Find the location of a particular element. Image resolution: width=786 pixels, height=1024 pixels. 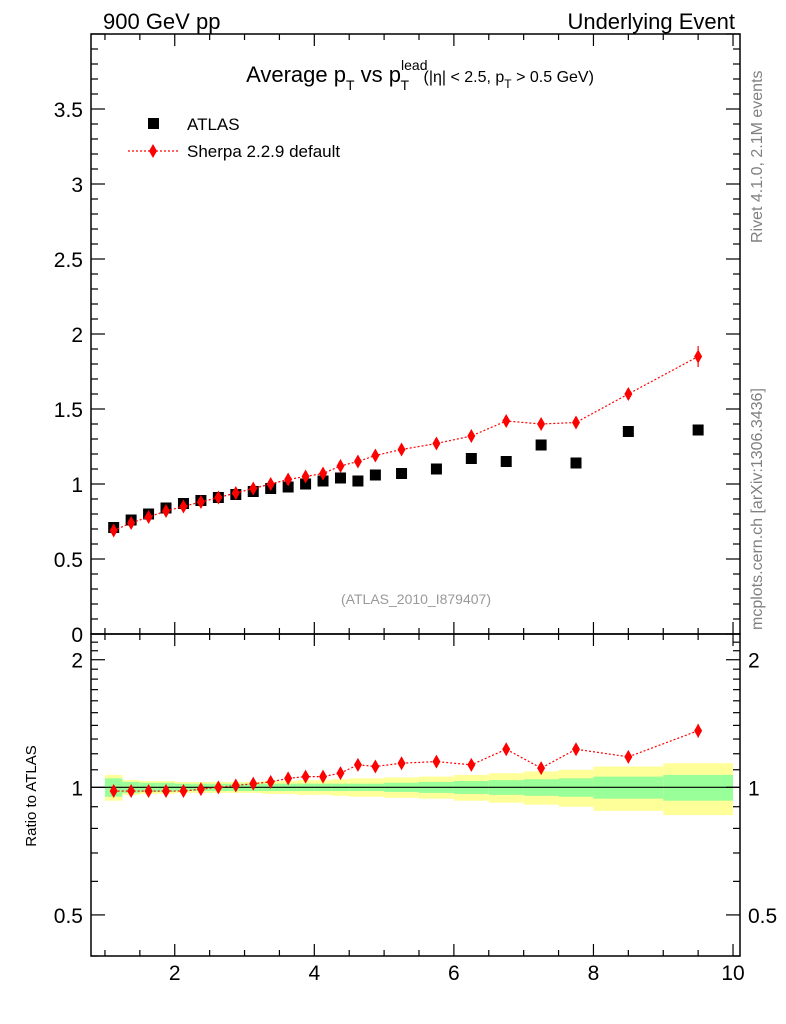

x-tick-label: 4 is located at coordinates (314, 973).